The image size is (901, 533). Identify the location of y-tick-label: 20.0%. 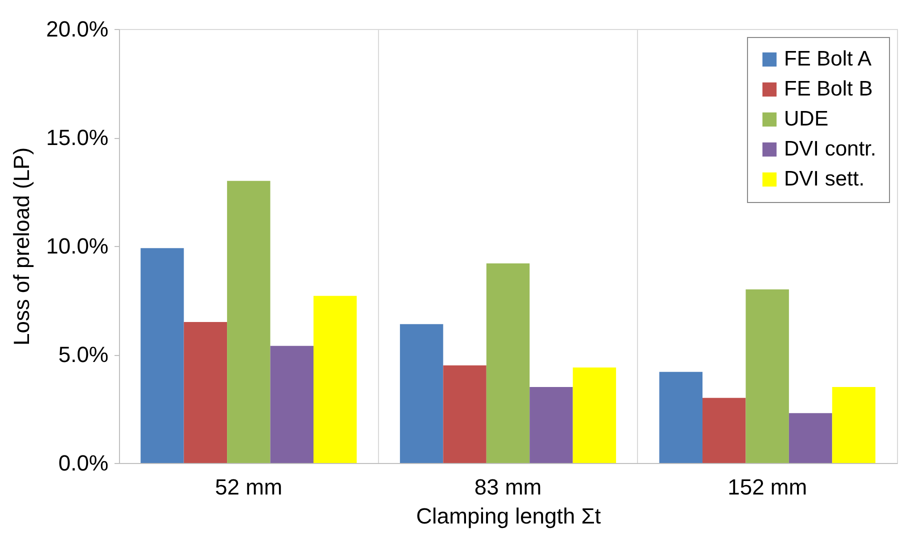
(77, 29).